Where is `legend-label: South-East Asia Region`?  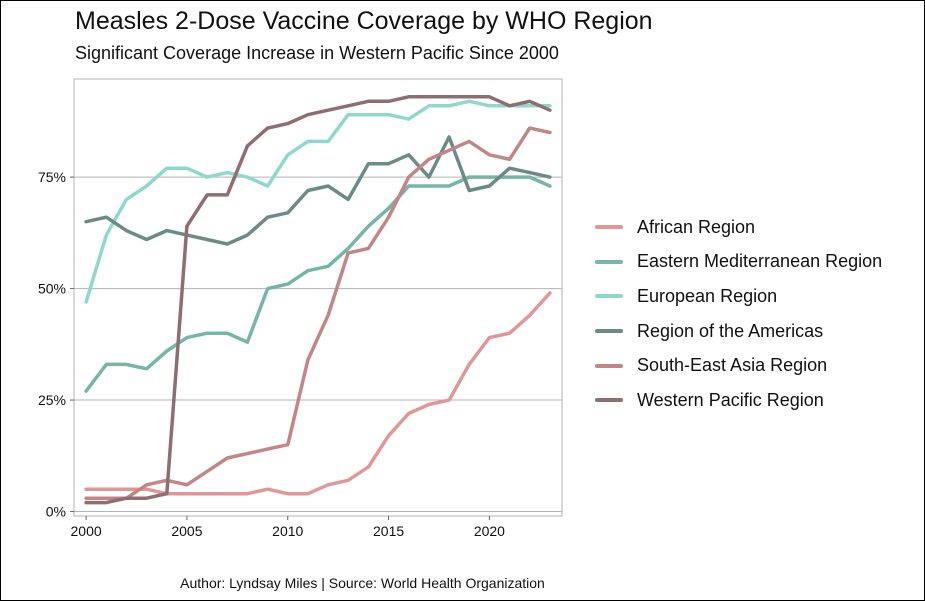
legend-label: South-East Asia Region is located at coordinates (732, 365).